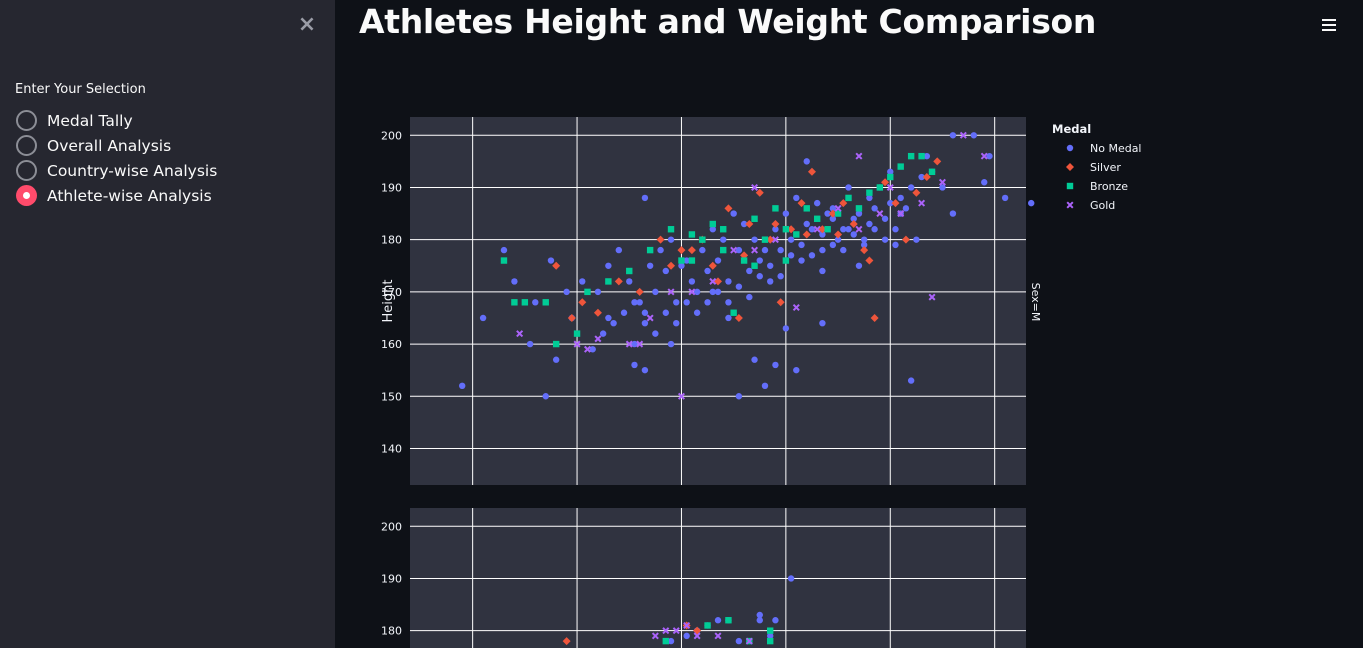 This screenshot has width=1363, height=648. Describe the element at coordinates (391, 292) in the screenshot. I see `y-tick-label: 170` at that location.